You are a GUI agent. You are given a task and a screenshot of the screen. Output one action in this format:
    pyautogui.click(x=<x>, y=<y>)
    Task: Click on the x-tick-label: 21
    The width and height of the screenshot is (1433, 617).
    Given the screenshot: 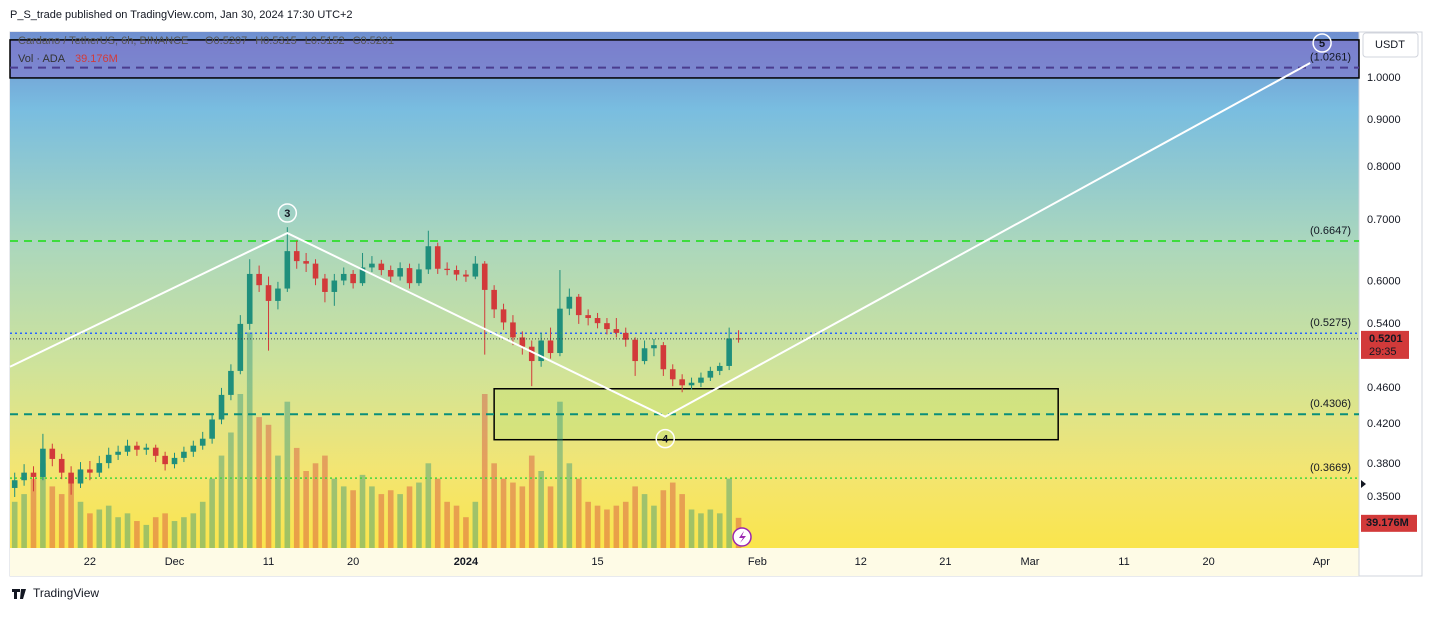 What is the action you would take?
    pyautogui.click(x=945, y=562)
    